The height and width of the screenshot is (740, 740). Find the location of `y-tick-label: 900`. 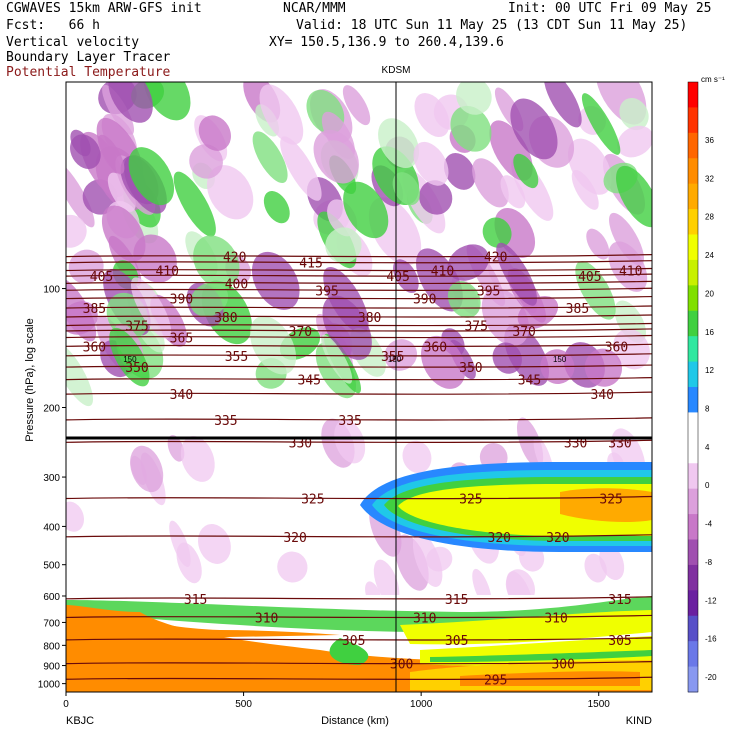

y-tick-label: 900 is located at coordinates (51, 667).